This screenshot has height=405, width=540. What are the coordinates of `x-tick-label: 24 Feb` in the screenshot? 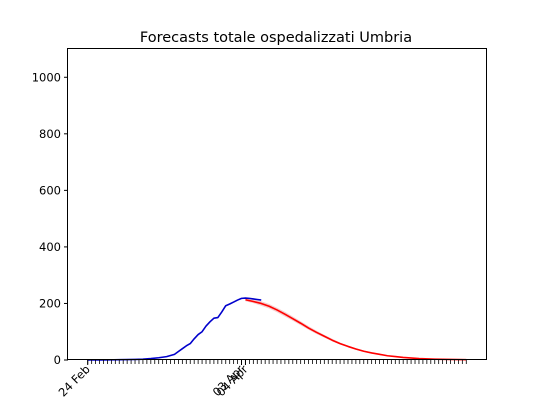 It's located at (74, 380).